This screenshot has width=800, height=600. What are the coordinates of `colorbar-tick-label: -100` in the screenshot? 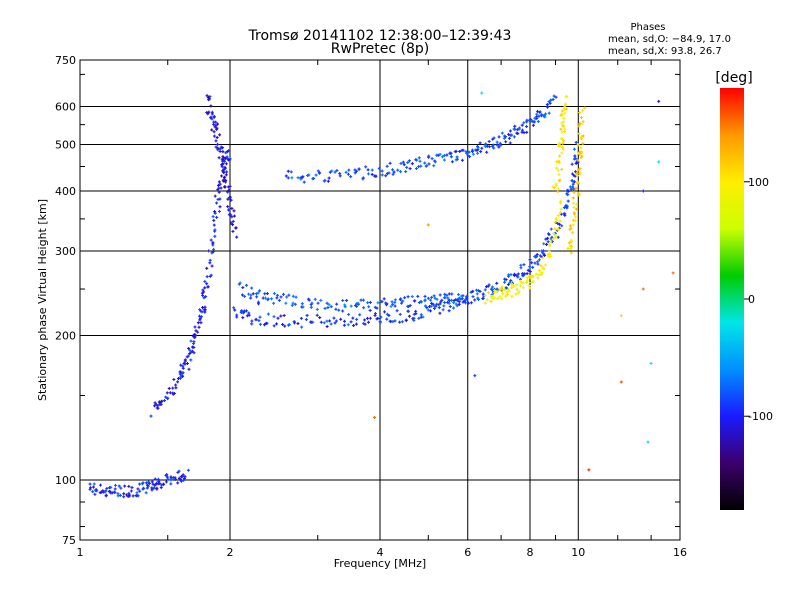 It's located at (760, 416).